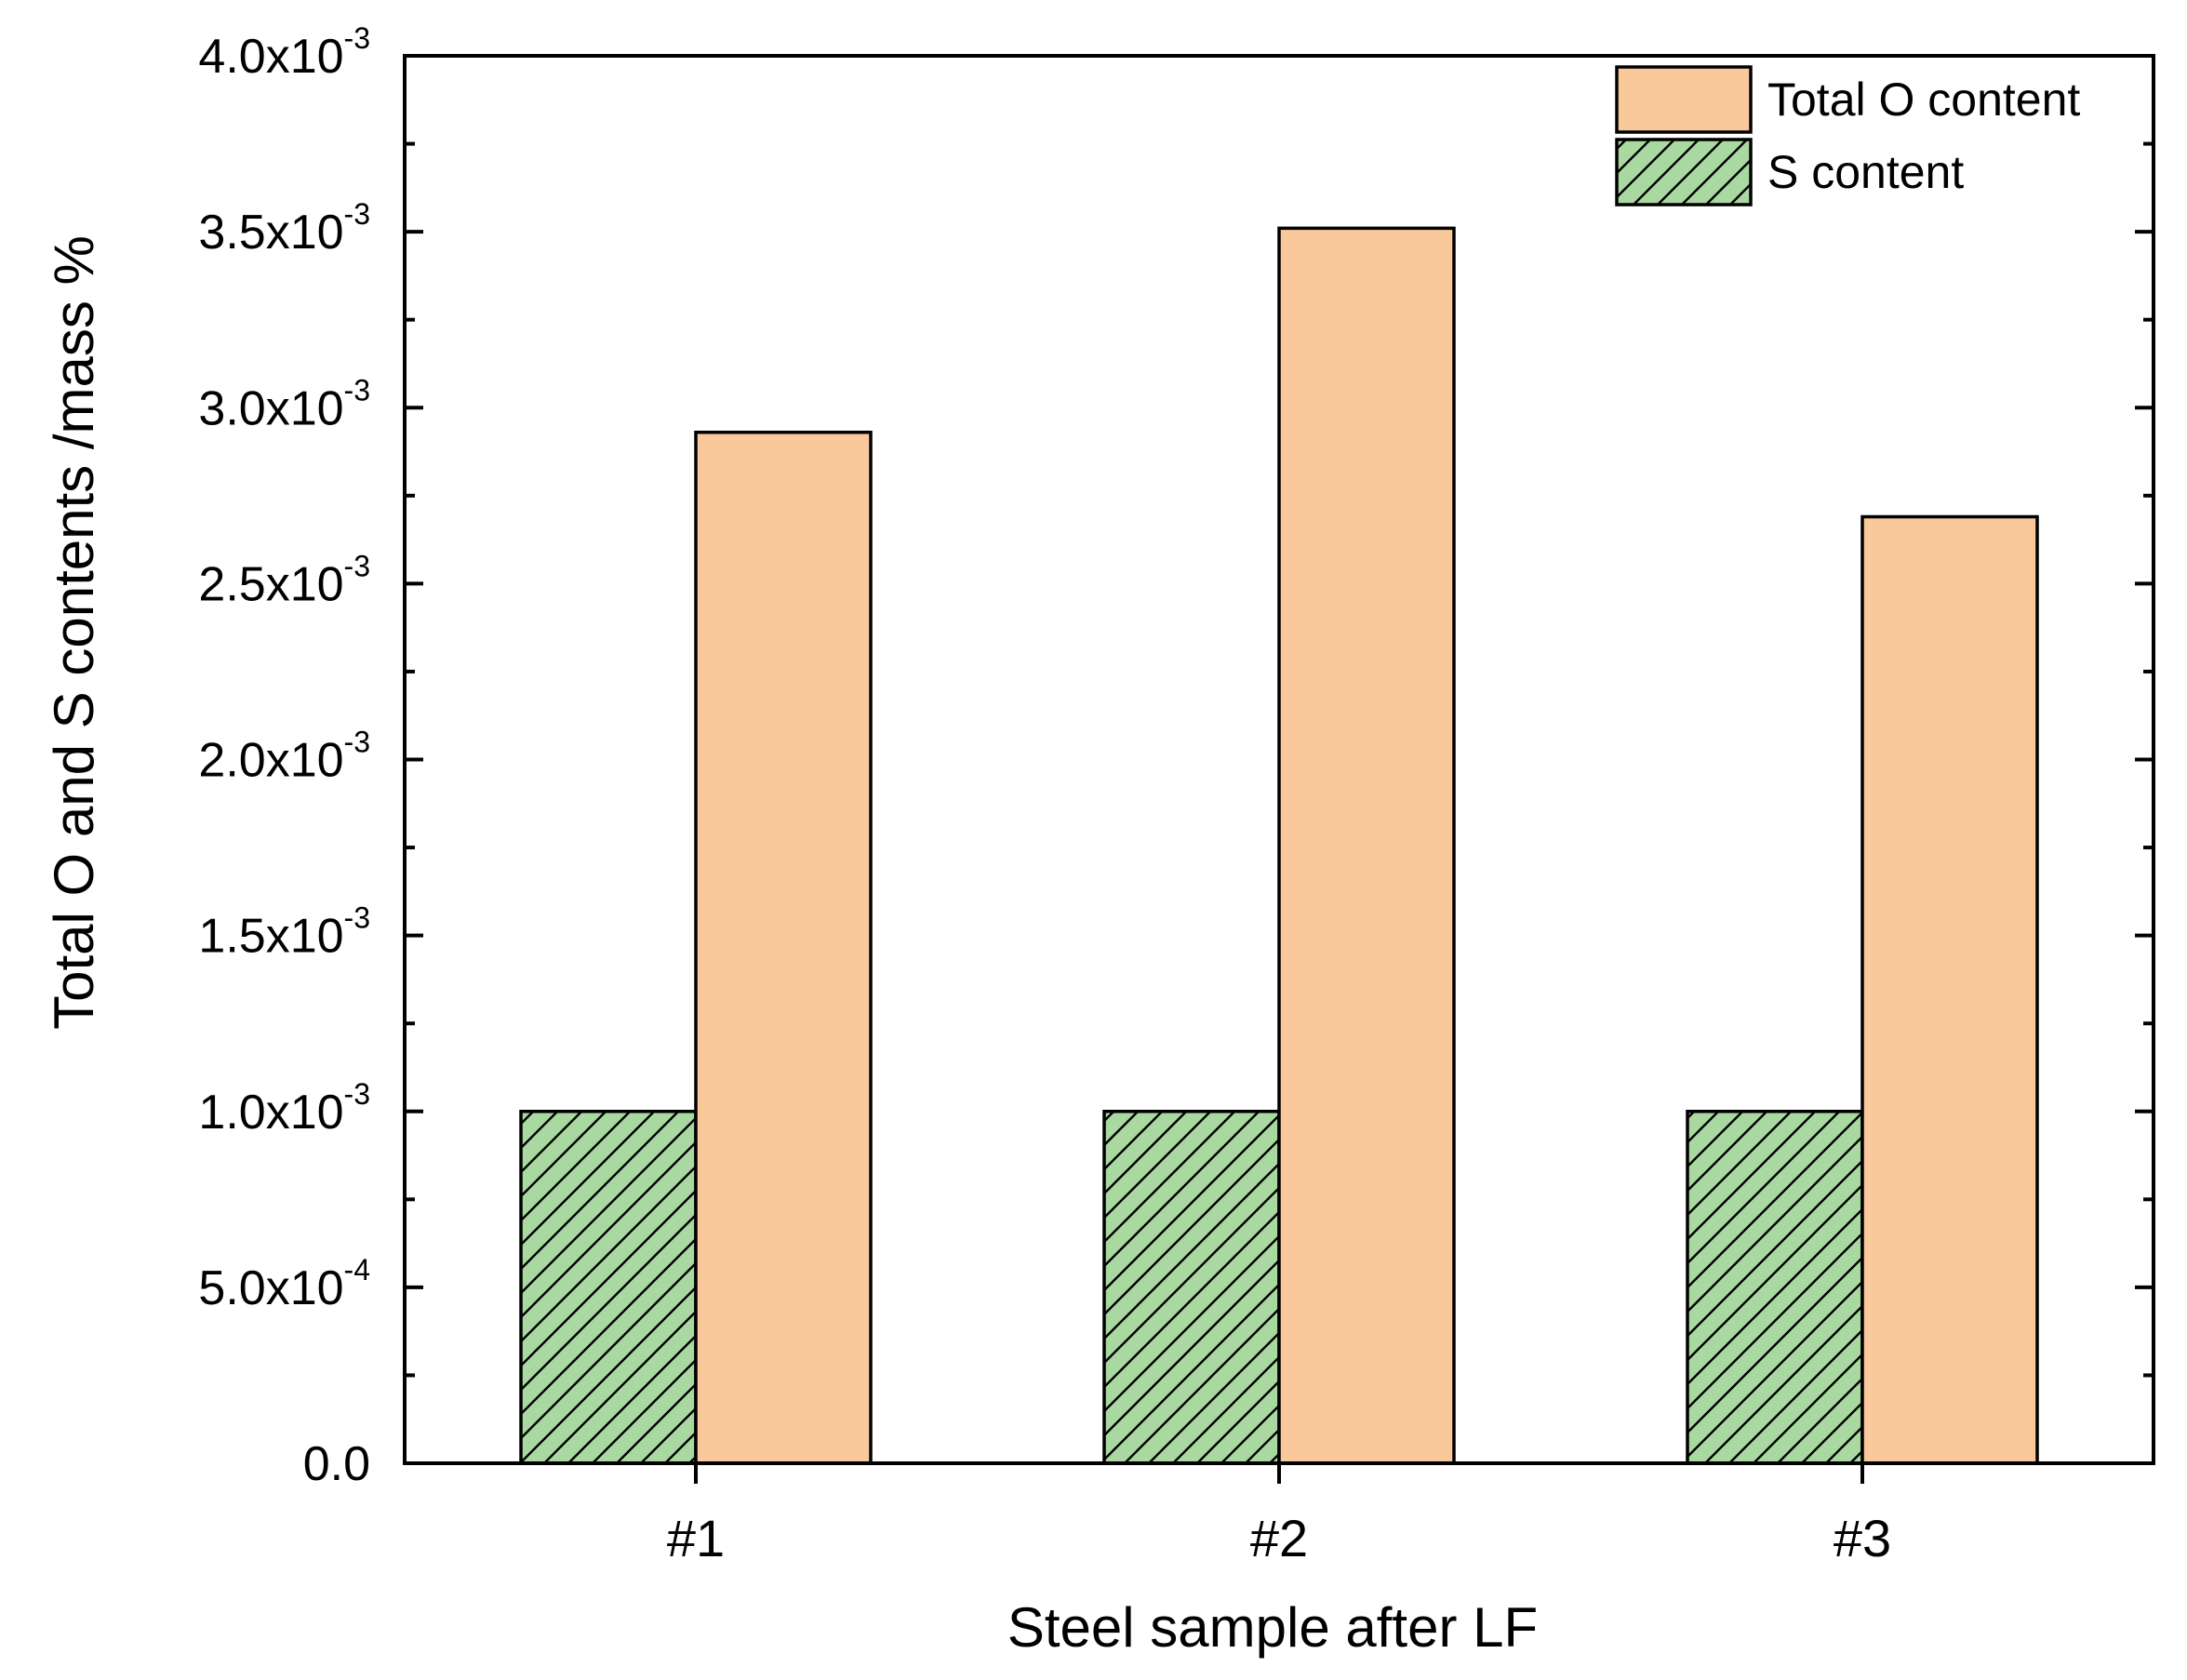  I want to click on y-tick-label: 3.5x10⁻³, so click(284, 228).